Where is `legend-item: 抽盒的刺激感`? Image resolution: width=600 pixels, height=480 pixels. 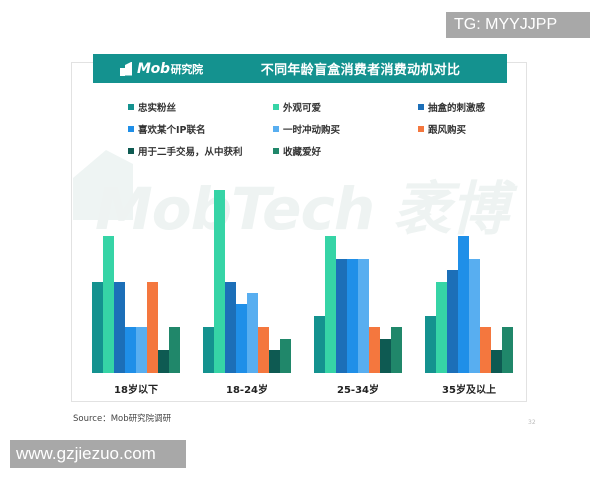
legend-item: 抽盒的刺激感 is located at coordinates (451, 107).